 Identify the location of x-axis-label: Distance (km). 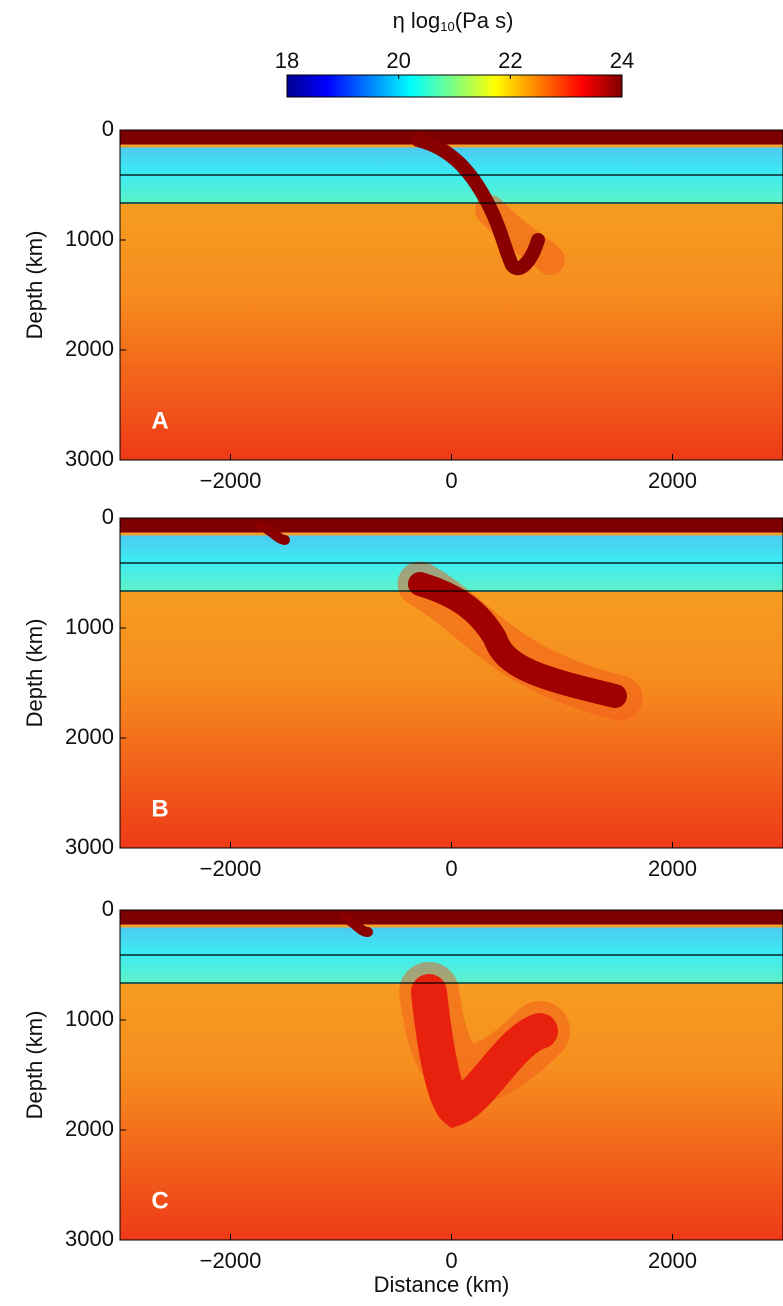
(442, 1284).